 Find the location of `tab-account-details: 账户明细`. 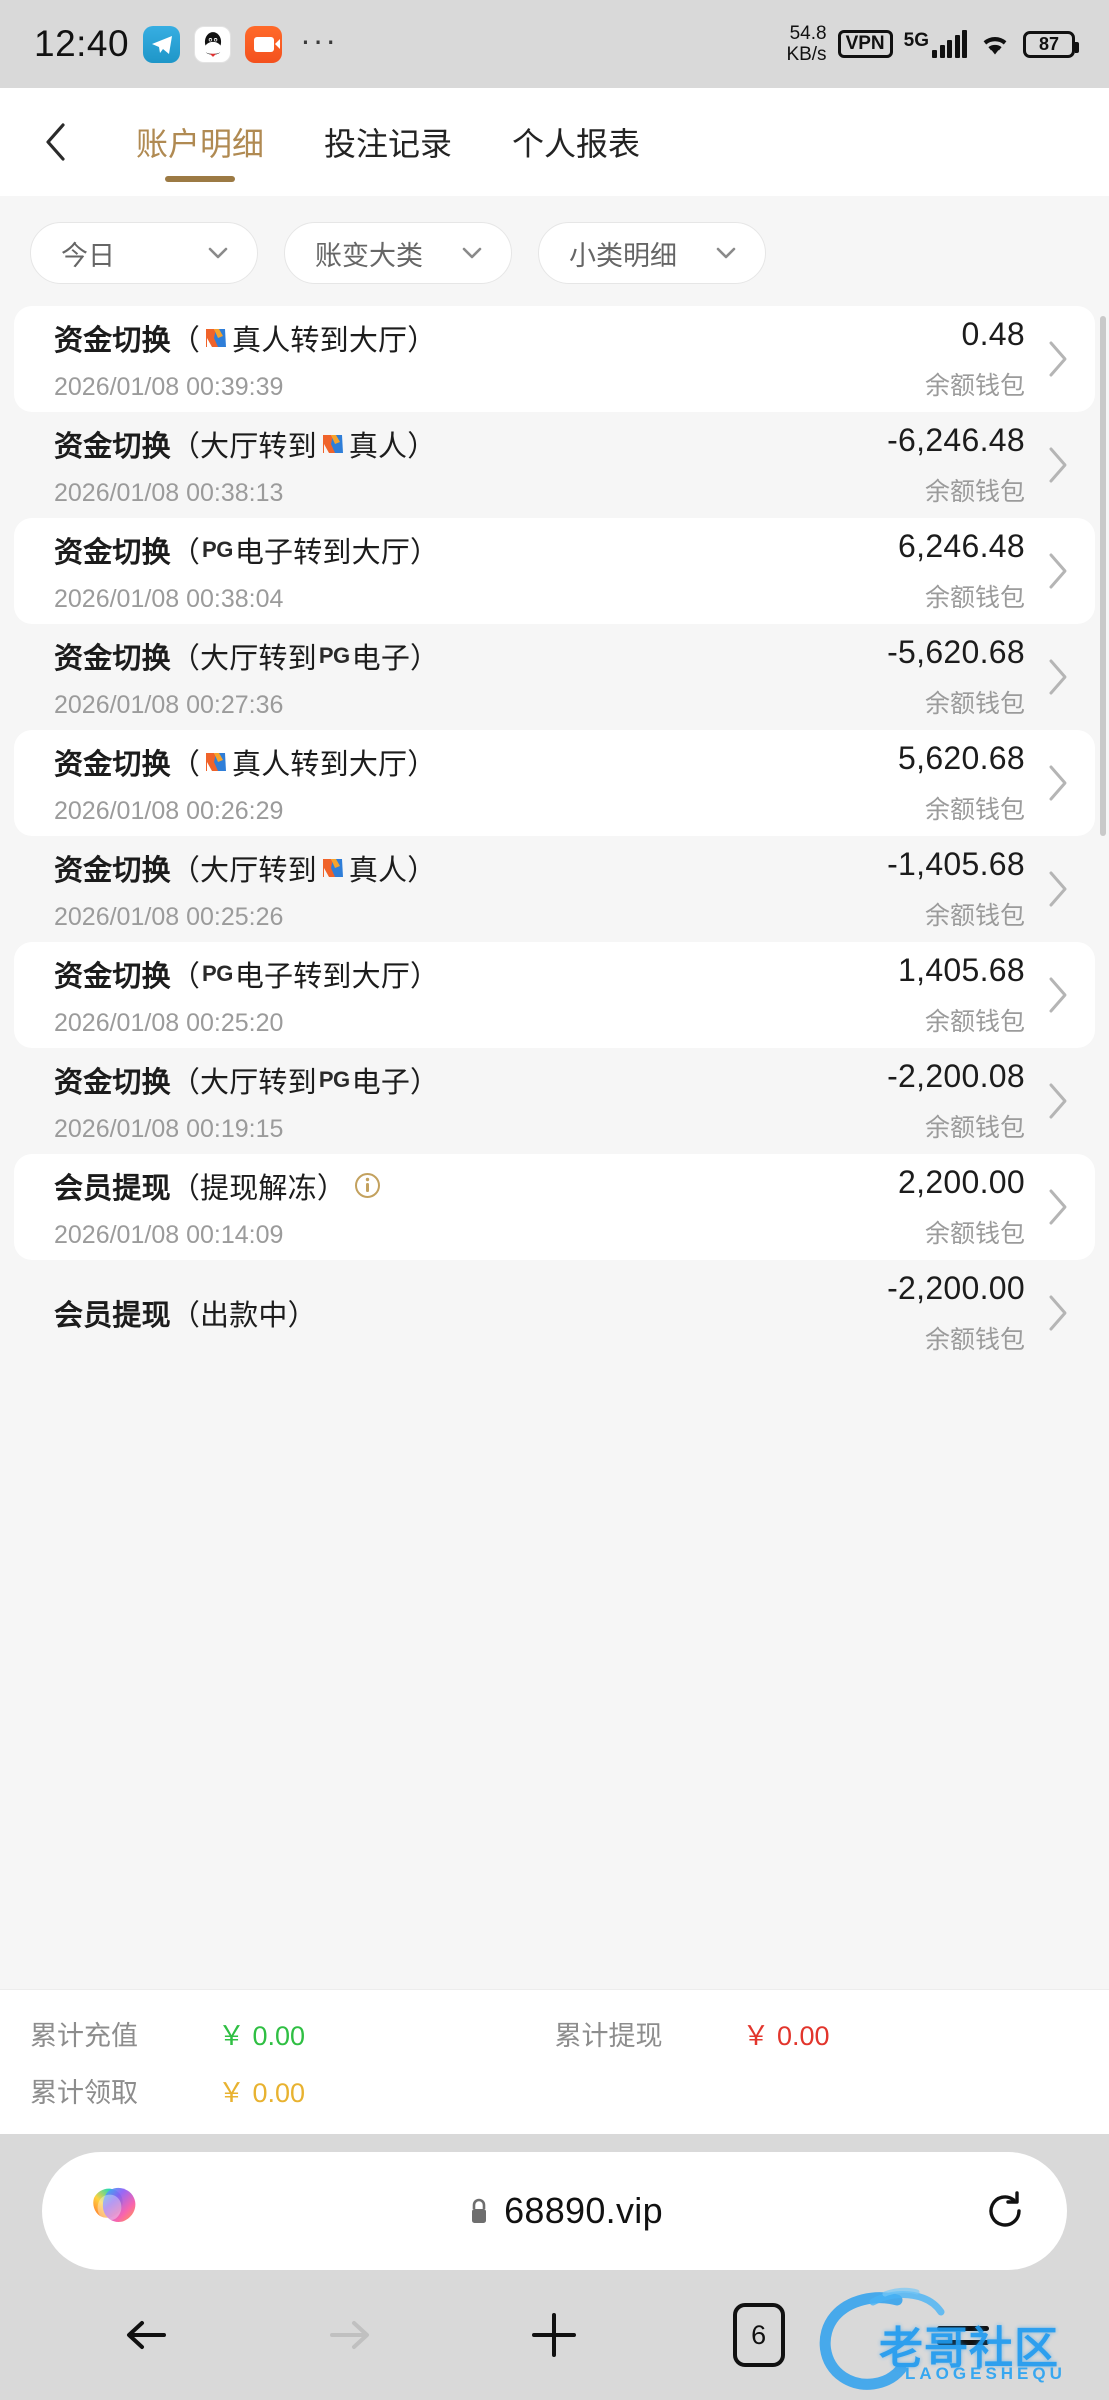

tab-account-details: 账户明细 is located at coordinates (200, 142).